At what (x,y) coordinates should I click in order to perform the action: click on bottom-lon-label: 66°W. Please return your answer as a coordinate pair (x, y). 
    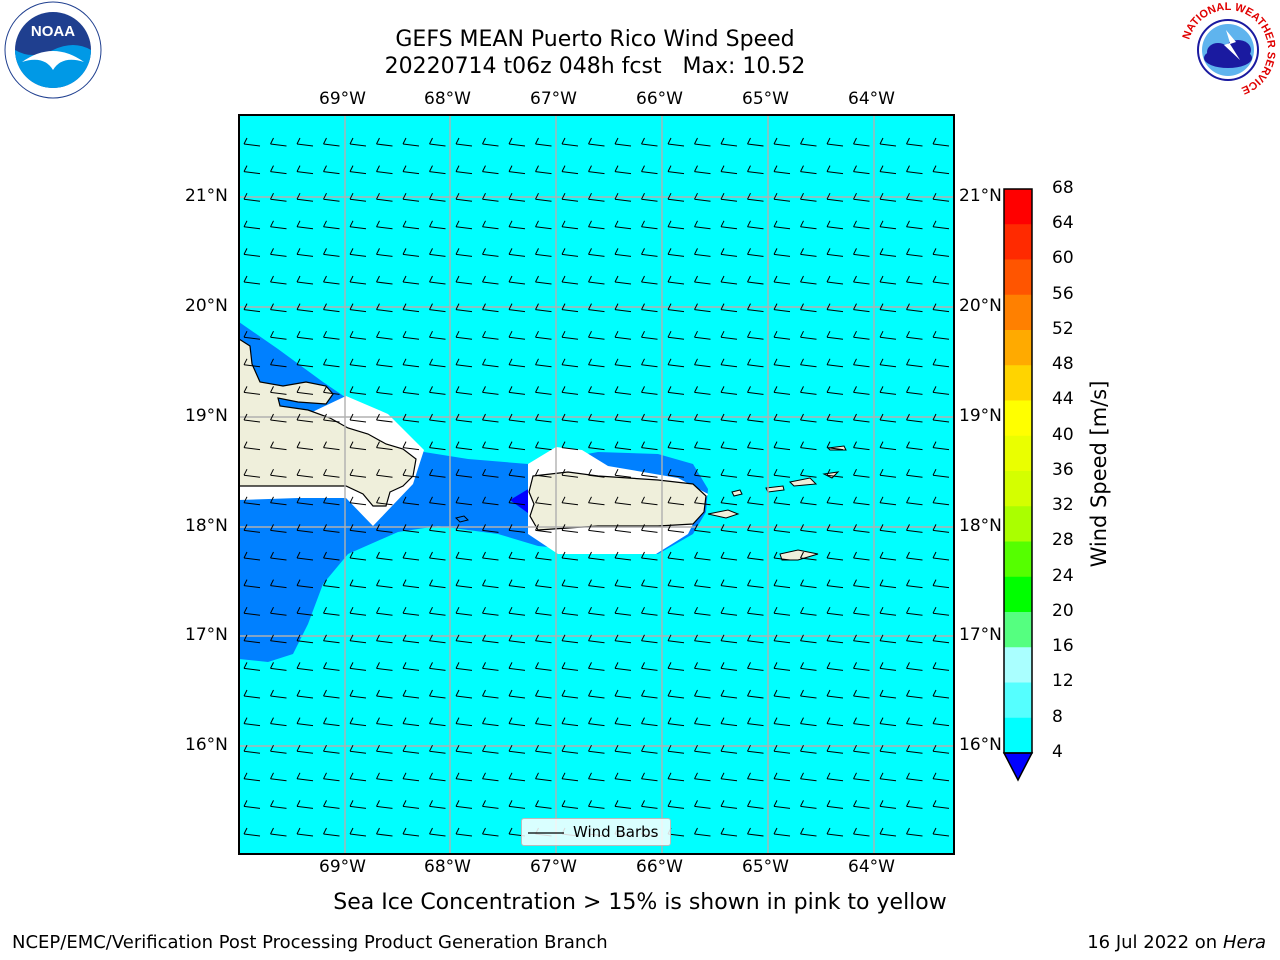
    Looking at the image, I should click on (659, 867).